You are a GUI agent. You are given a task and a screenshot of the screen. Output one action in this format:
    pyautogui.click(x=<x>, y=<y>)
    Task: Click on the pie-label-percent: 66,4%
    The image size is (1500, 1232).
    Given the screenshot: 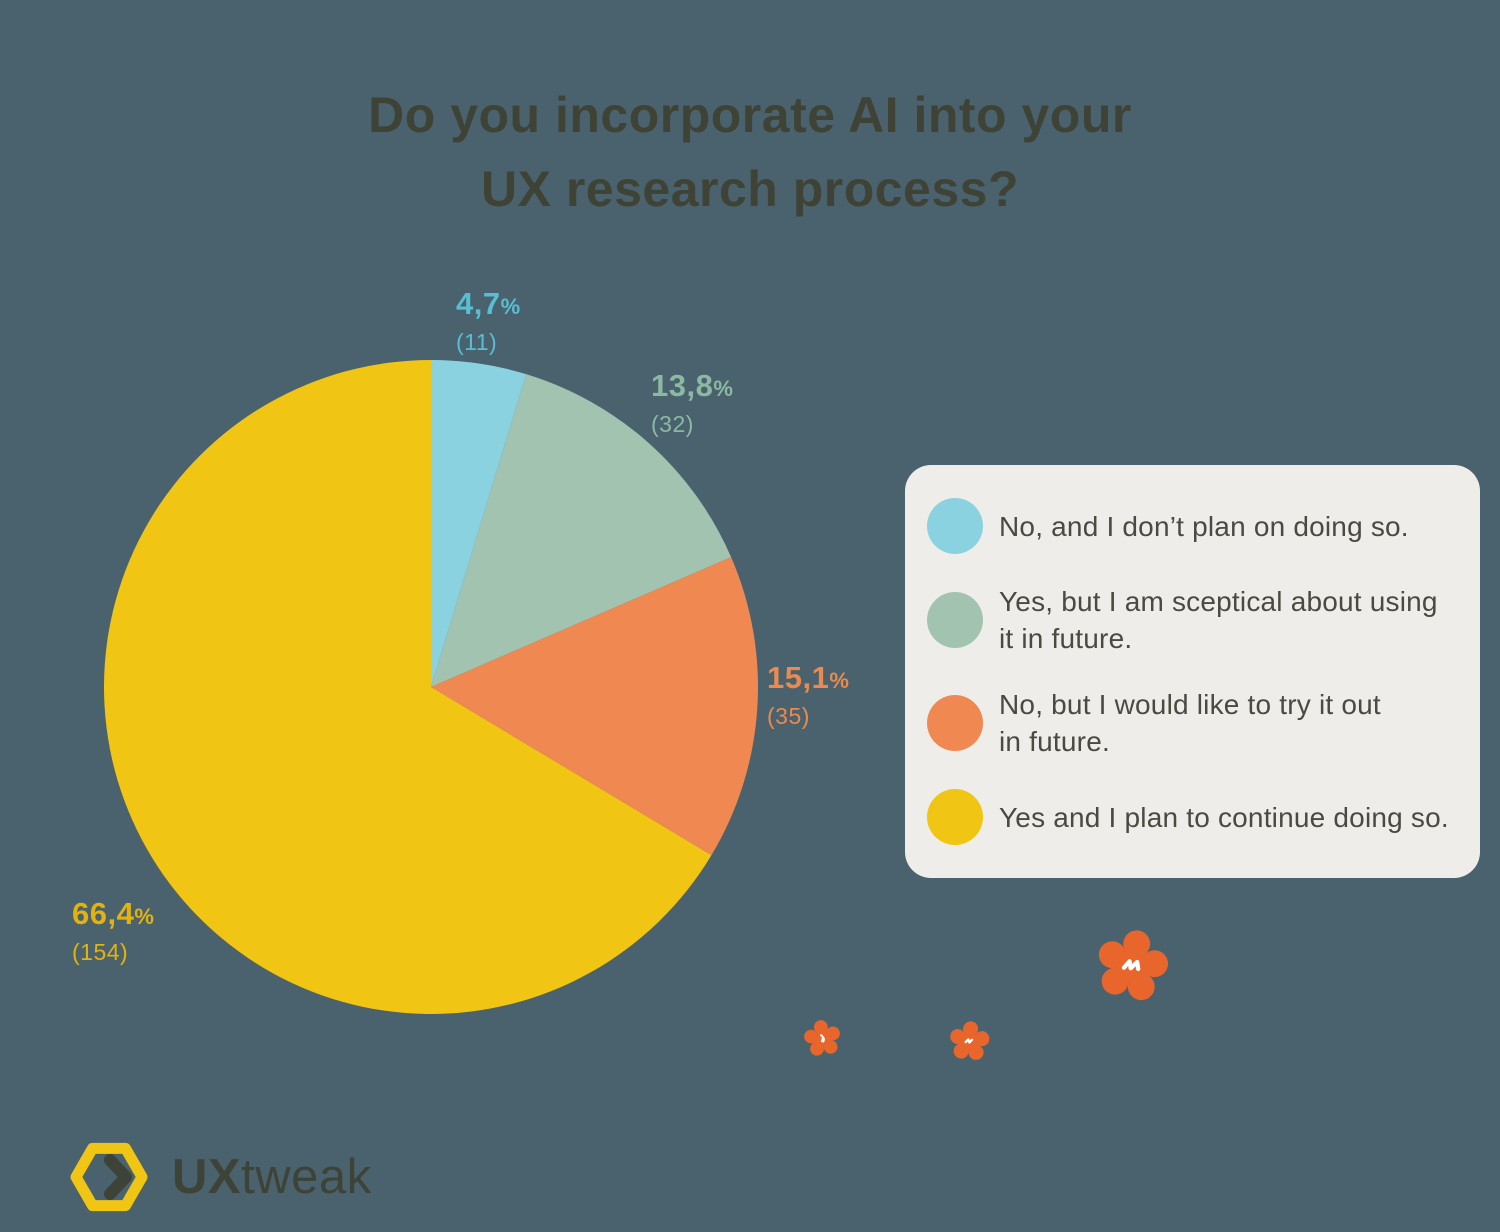 What is the action you would take?
    pyautogui.click(x=113, y=913)
    